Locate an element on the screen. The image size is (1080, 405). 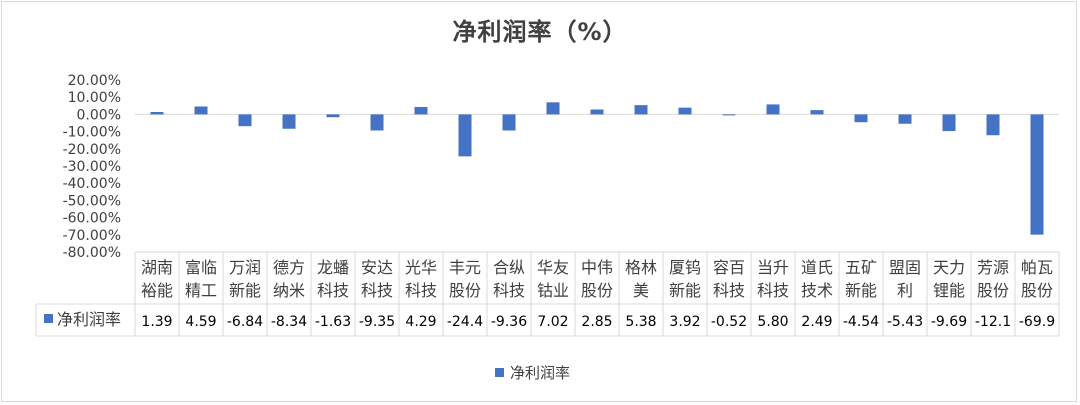
table-series-name: 净利润率 is located at coordinates (89, 319).